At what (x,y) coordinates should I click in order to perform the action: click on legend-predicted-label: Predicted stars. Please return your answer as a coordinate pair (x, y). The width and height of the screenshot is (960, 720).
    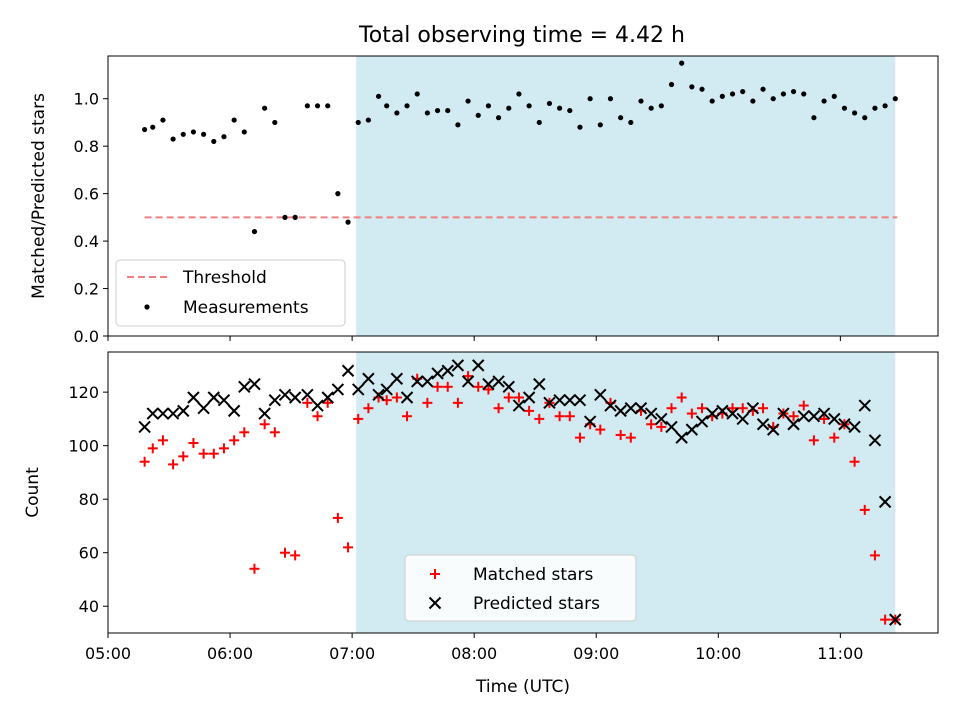
    Looking at the image, I should click on (536, 604).